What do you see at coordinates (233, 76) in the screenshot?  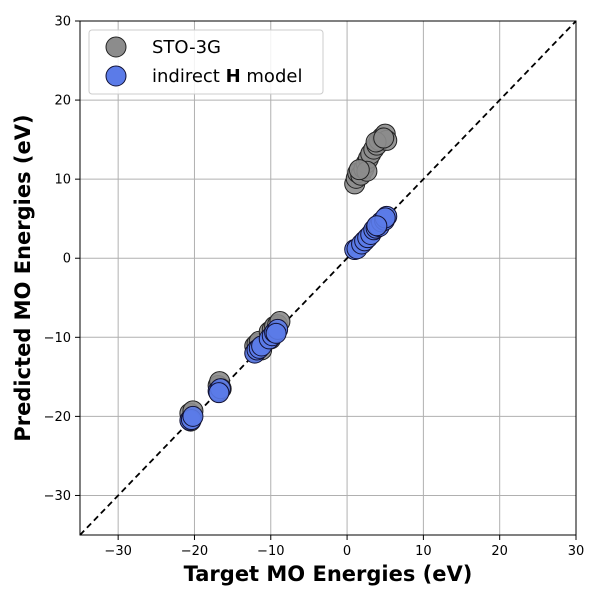 I see `legend-label-indirect-bold: H` at bounding box center [233, 76].